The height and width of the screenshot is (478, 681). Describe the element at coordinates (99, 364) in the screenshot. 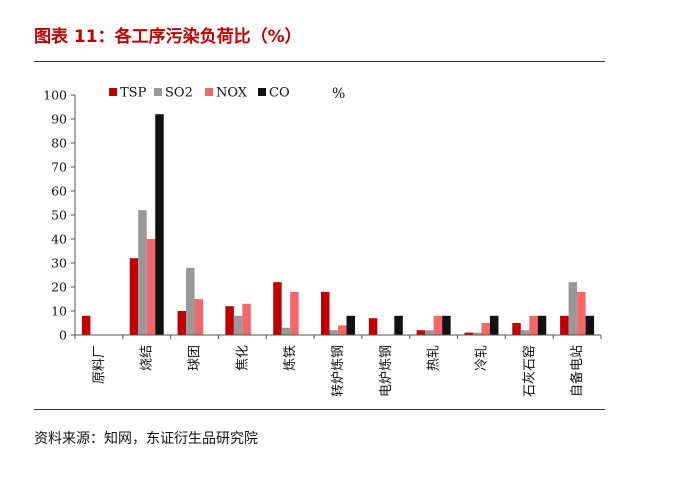

I see `x-category-label: 原料厂` at that location.